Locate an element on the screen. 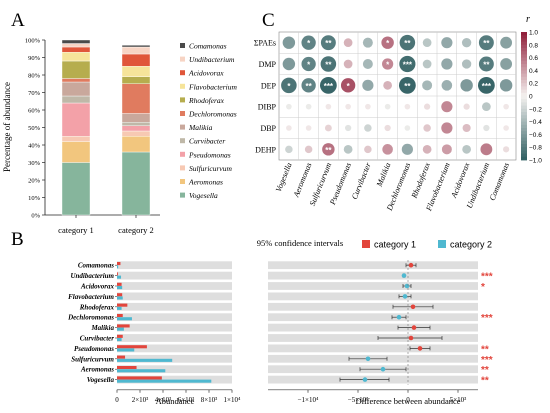 Image resolution: width=550 pixels, height=413 pixels. corr-circle-dbp-undibacterium is located at coordinates (486, 128).